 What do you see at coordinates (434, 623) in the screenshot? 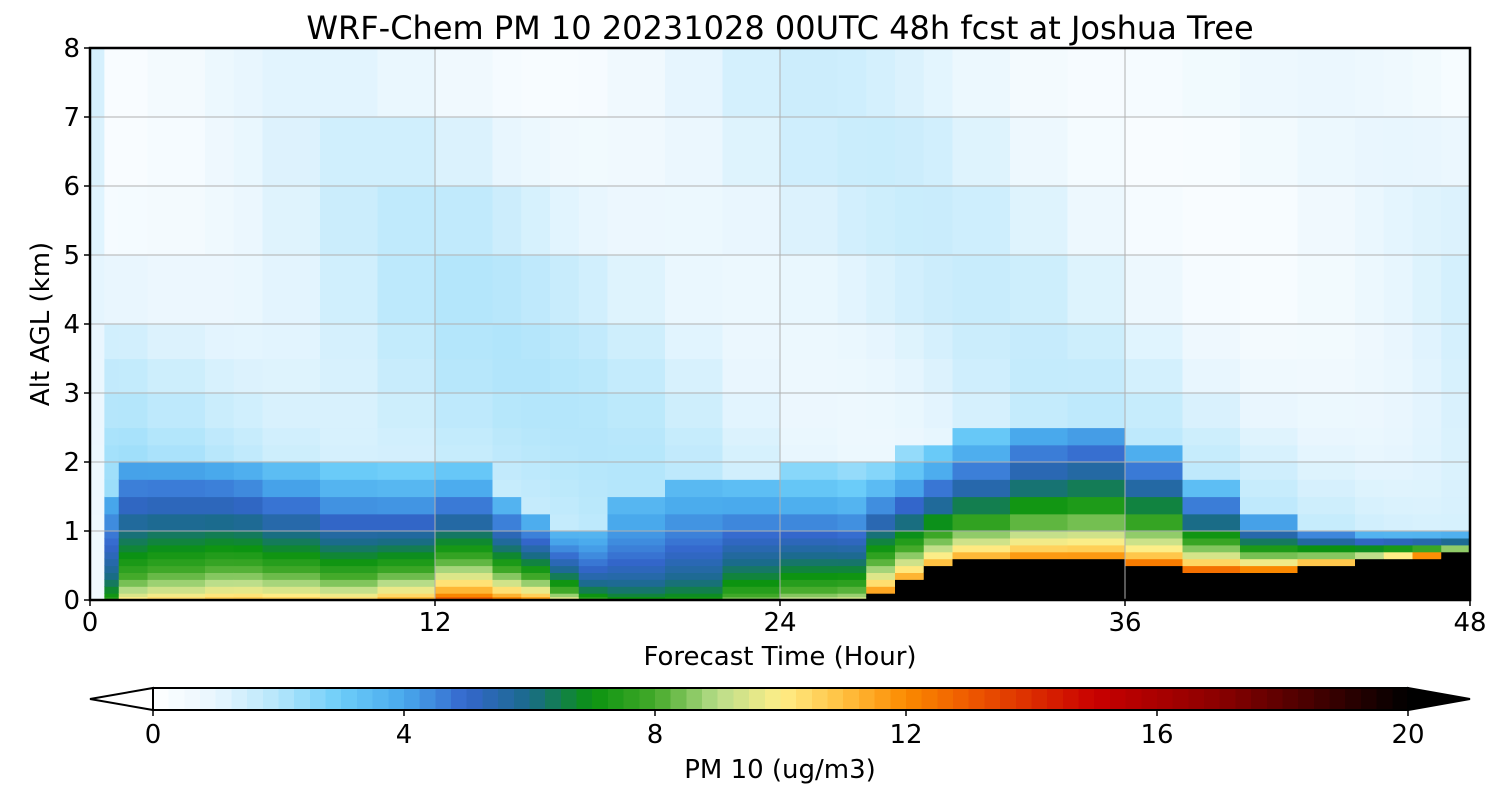
I see `x-tick-label: 12` at bounding box center [434, 623].